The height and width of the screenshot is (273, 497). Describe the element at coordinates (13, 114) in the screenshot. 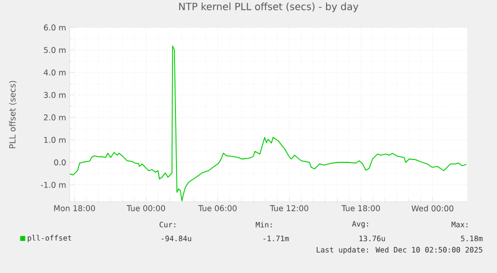

I see `y-axis-title: PLL offset (secs)` at that location.